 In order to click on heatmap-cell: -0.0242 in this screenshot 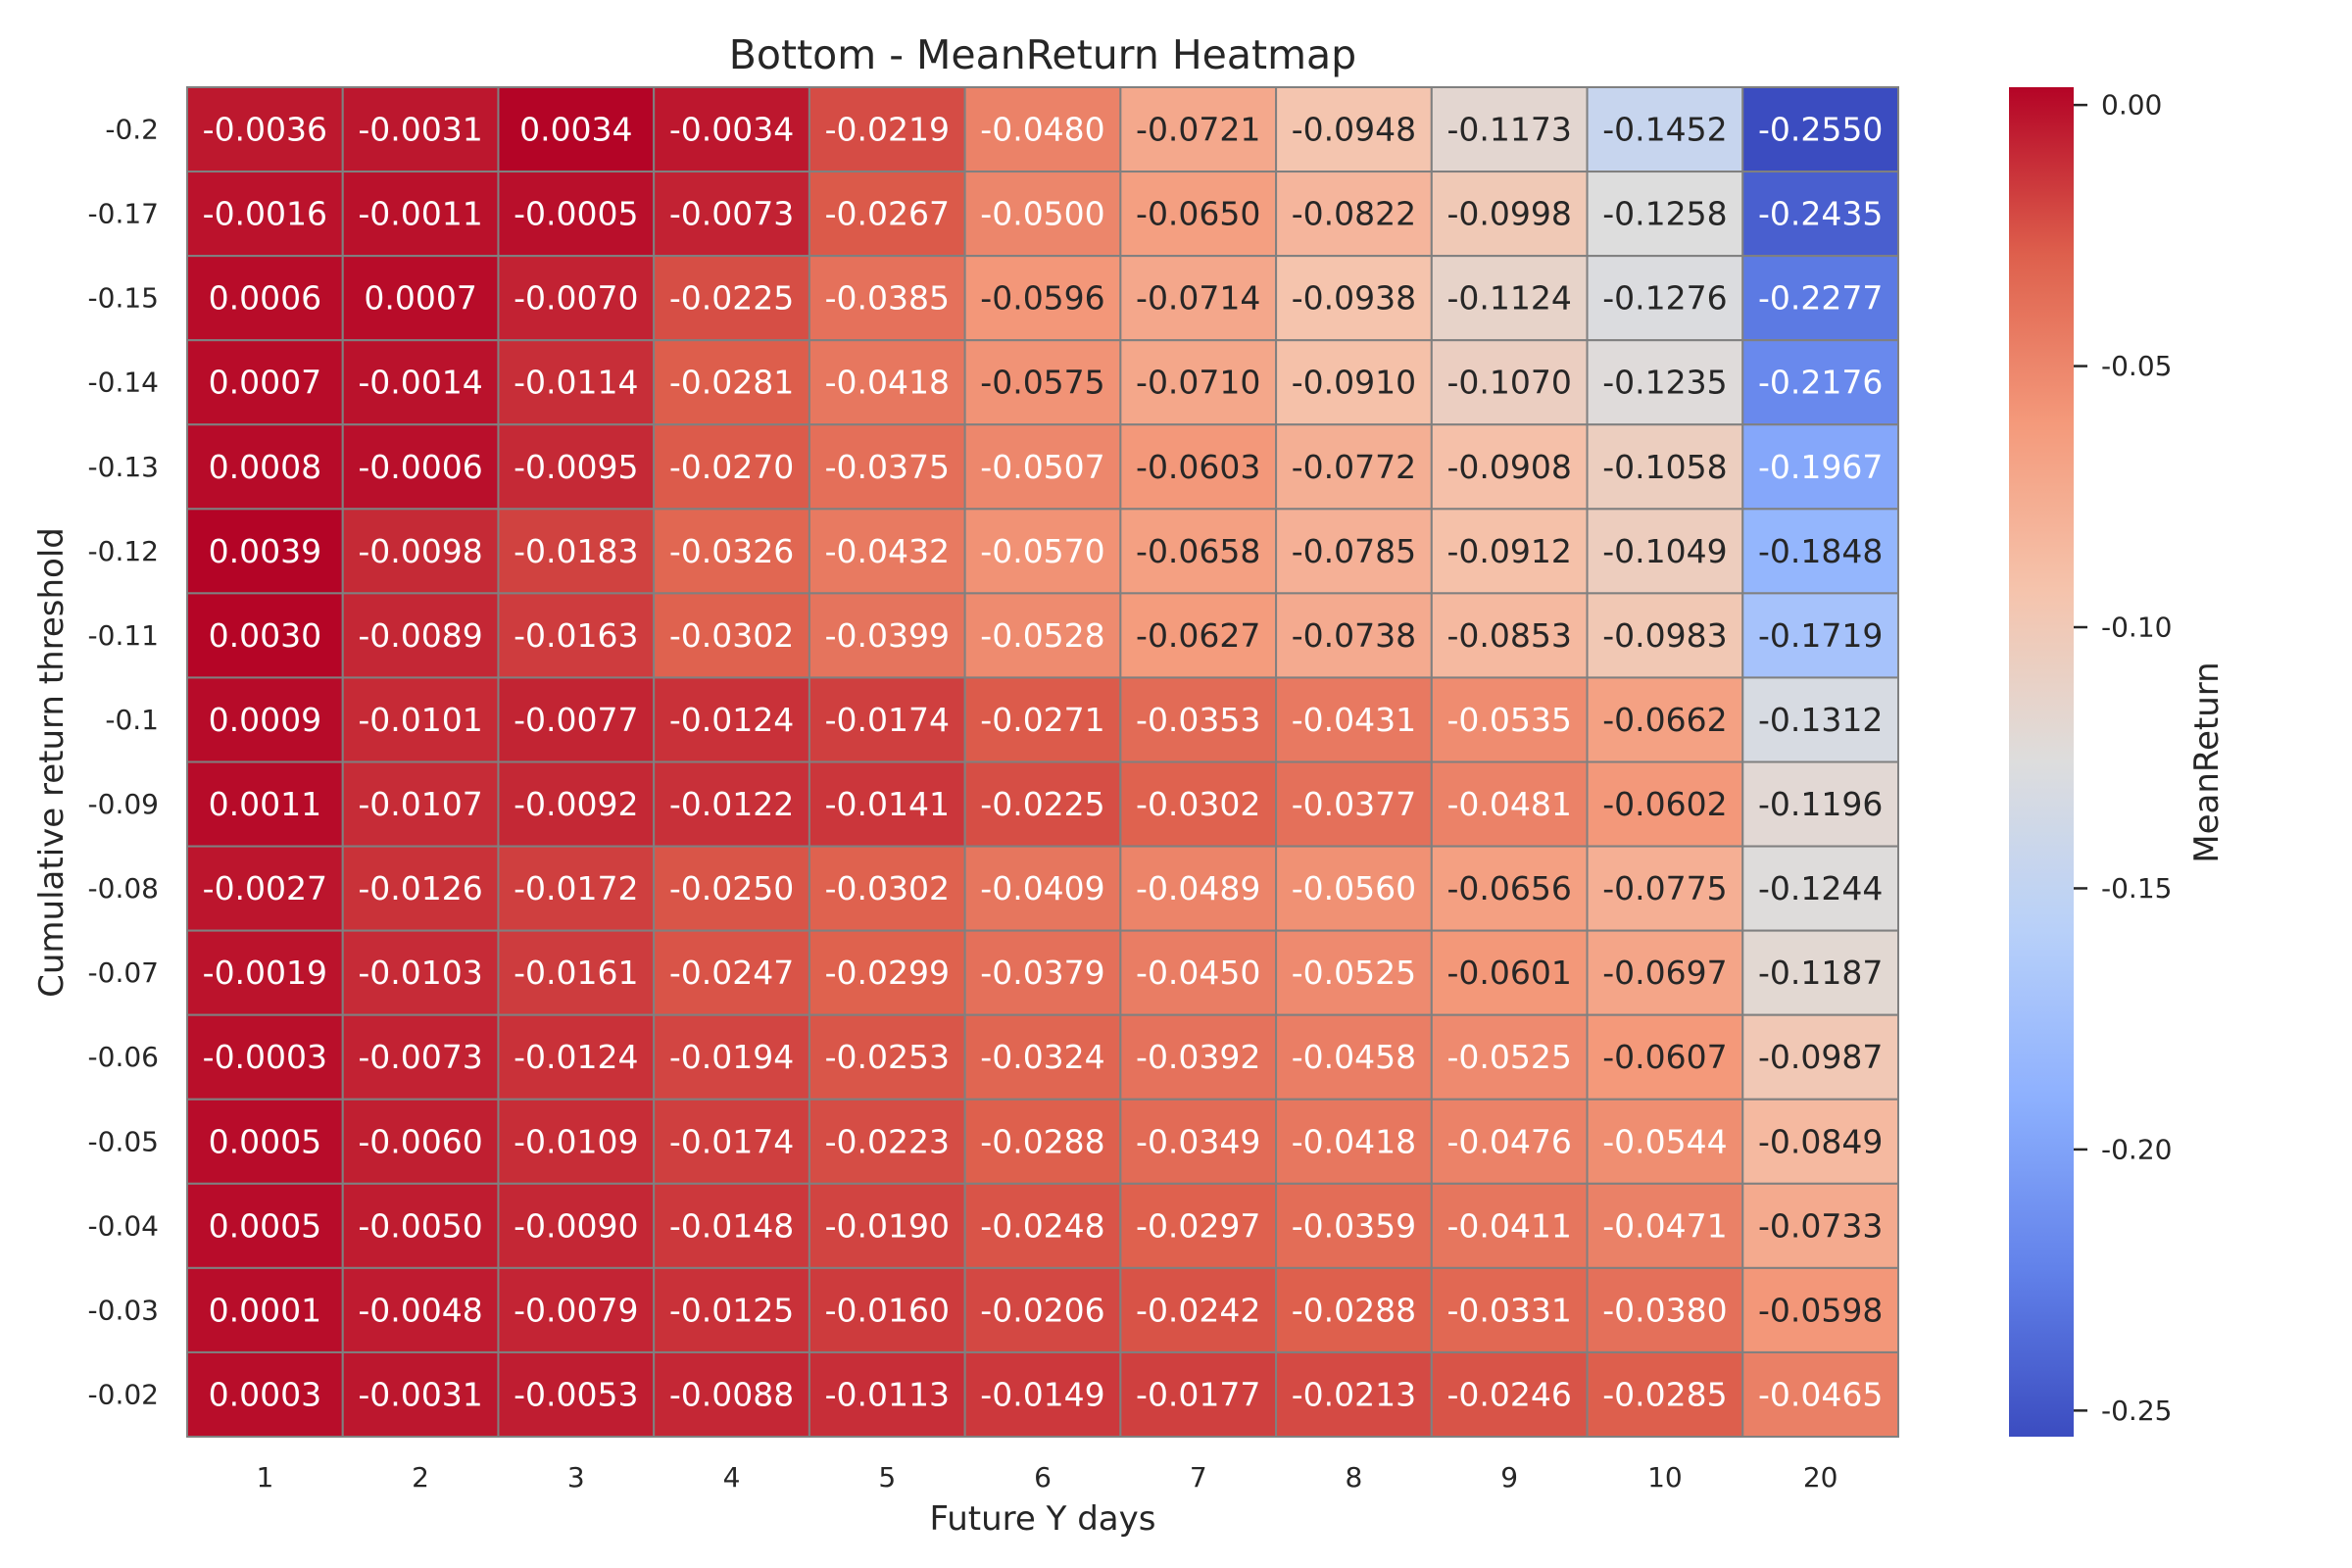, I will do `click(1198, 1309)`.